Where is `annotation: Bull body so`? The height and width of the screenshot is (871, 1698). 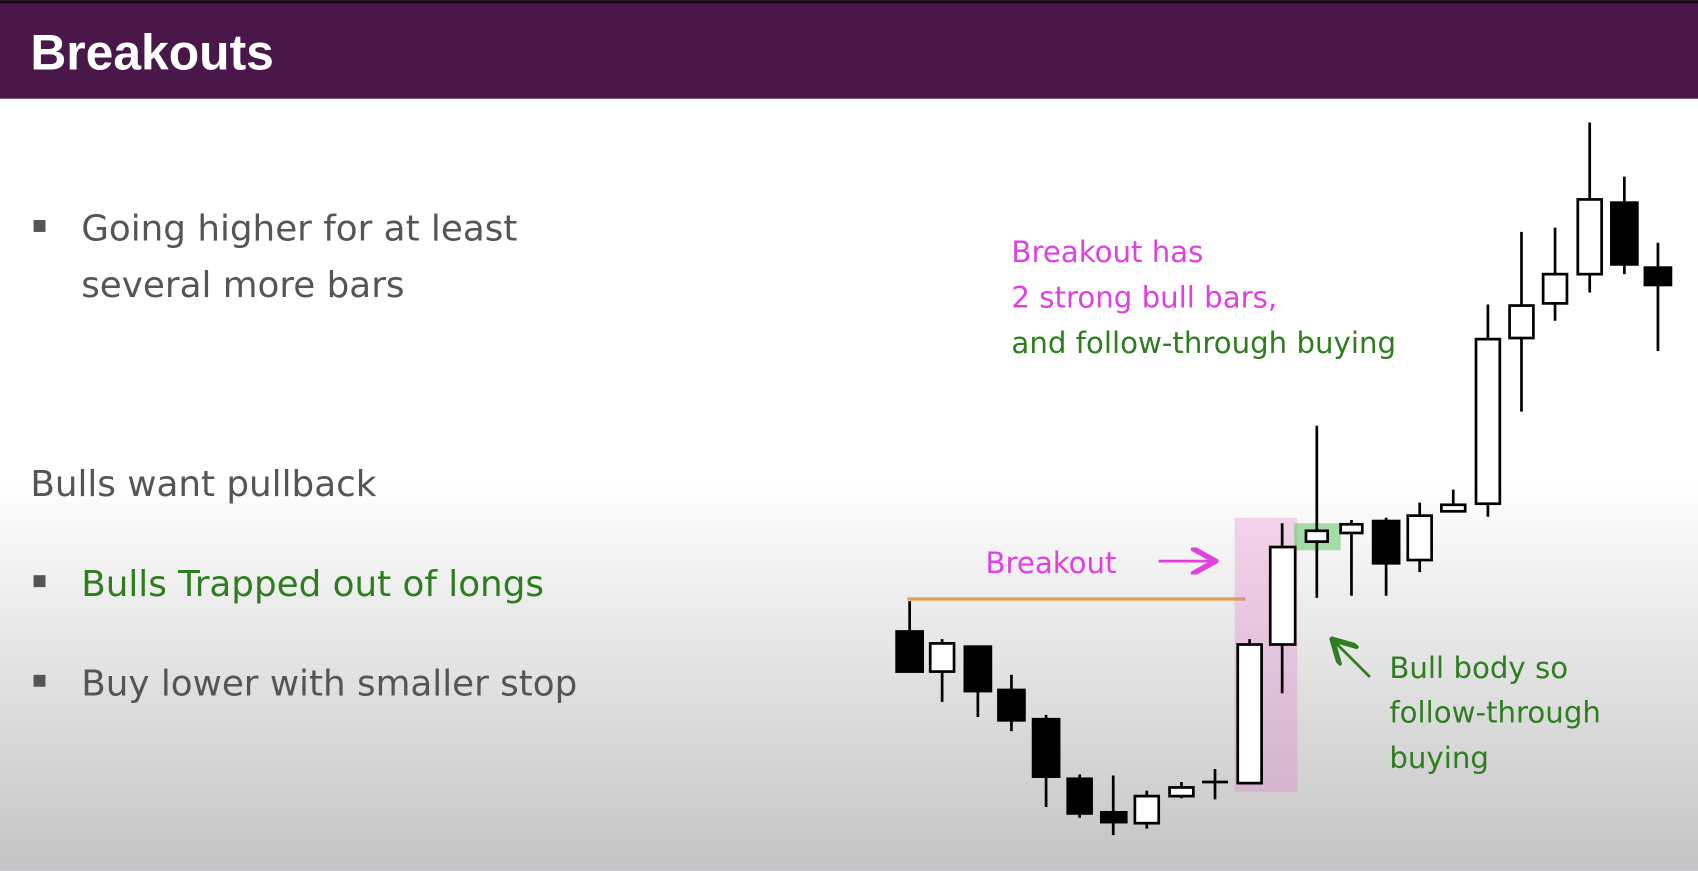 annotation: Bull body so is located at coordinates (1478, 668).